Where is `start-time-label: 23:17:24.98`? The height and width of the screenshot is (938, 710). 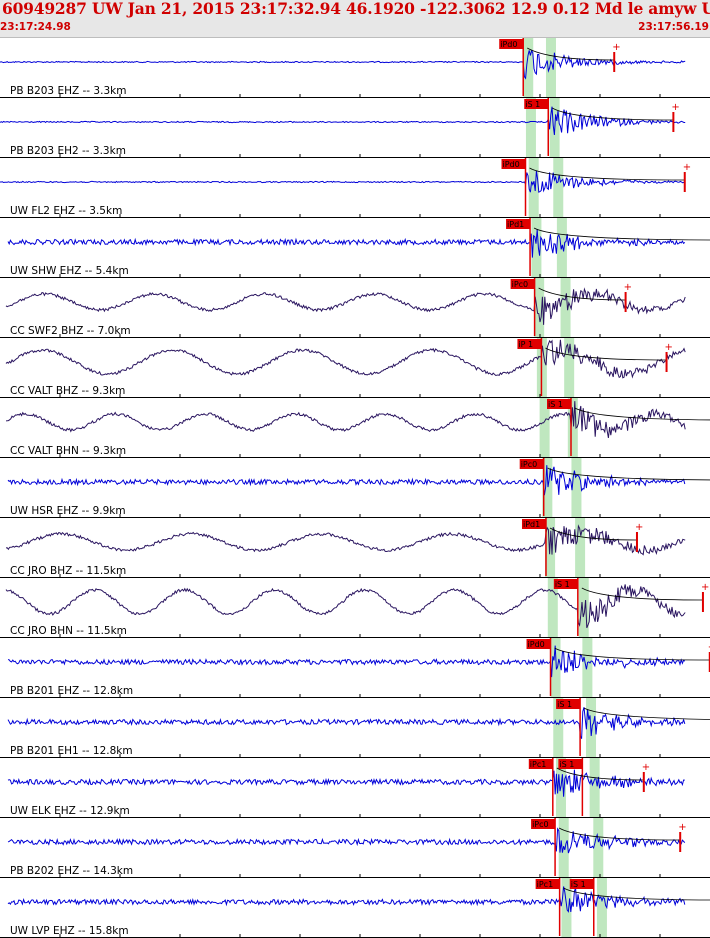
start-time-label: 23:17:24.98 is located at coordinates (35, 27).